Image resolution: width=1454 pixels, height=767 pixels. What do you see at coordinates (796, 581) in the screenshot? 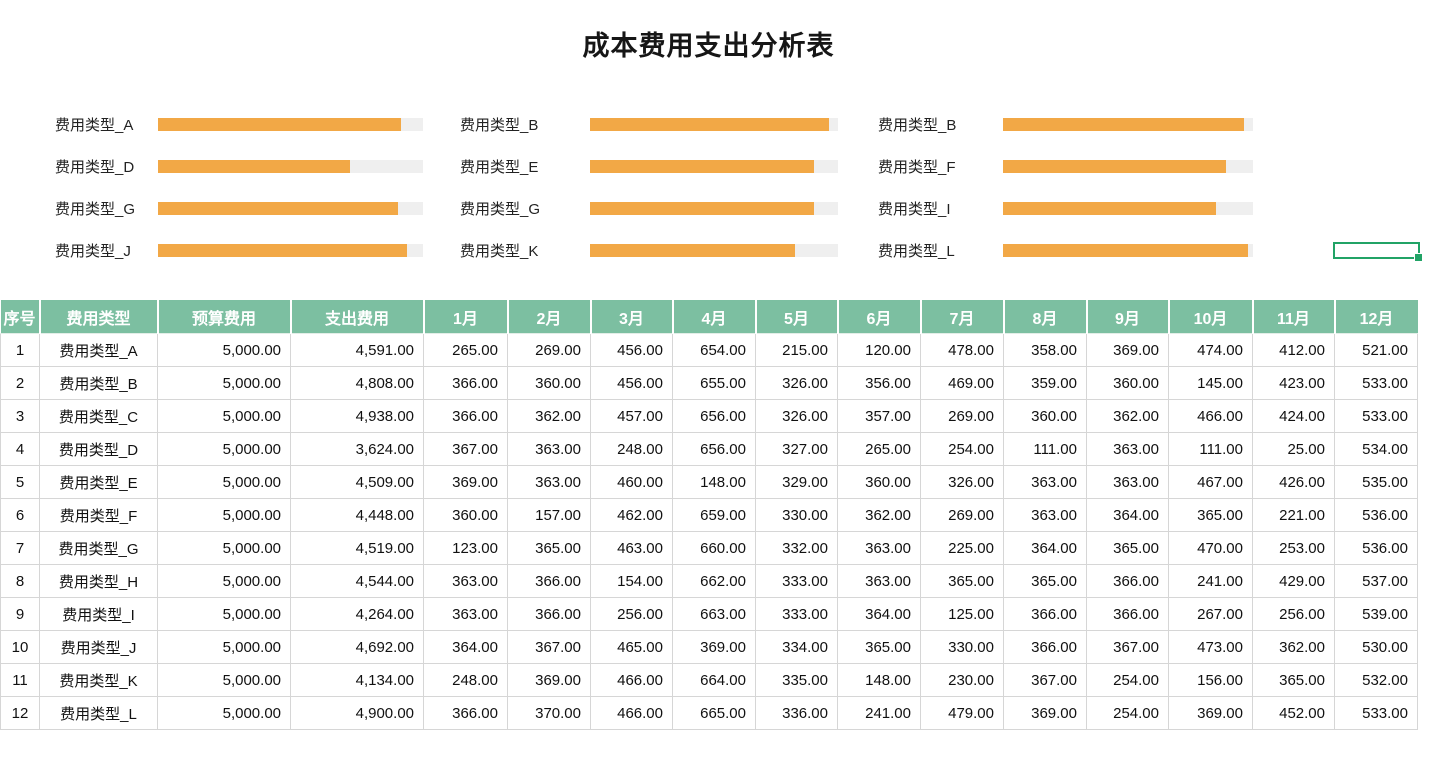
I see `cell-m5: 333.00` at bounding box center [796, 581].